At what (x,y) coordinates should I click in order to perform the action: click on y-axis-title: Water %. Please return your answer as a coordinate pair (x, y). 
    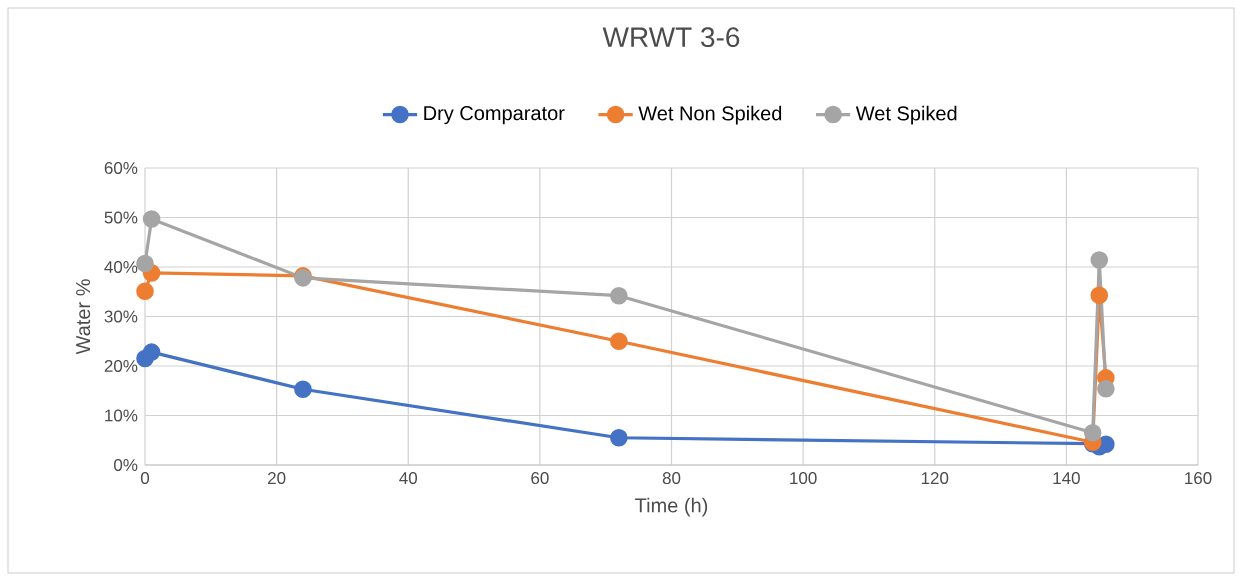
    Looking at the image, I should click on (83, 317).